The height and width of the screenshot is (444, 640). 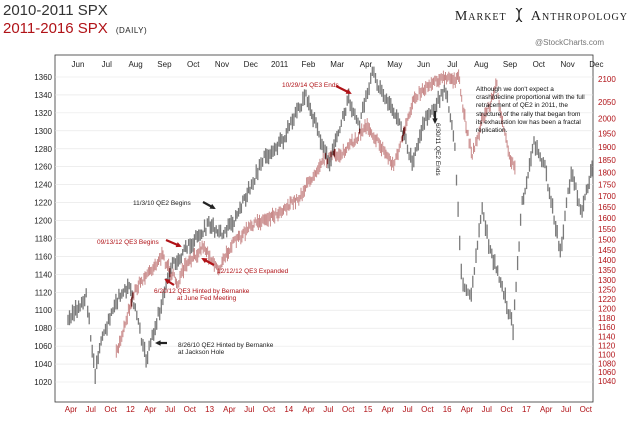 I want to click on left-tick-1: 1340, so click(x=43, y=95).